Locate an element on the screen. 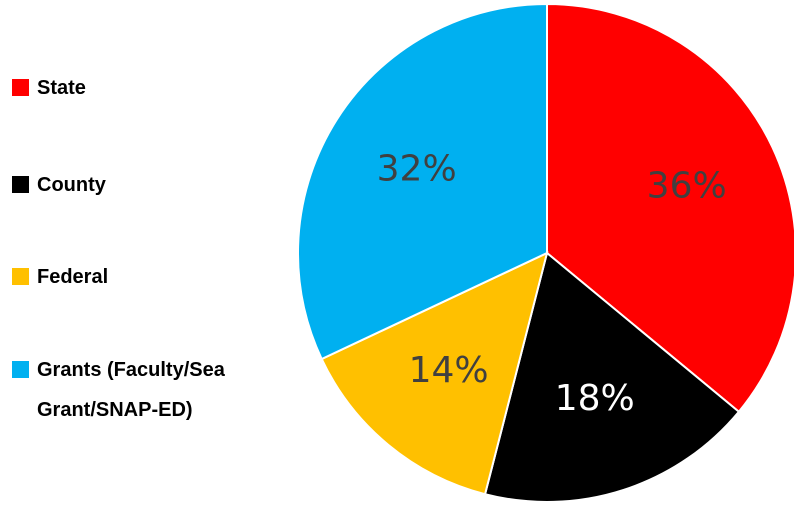 Image resolution: width=794 pixels, height=507 pixels. legend-label: County is located at coordinates (71, 185).